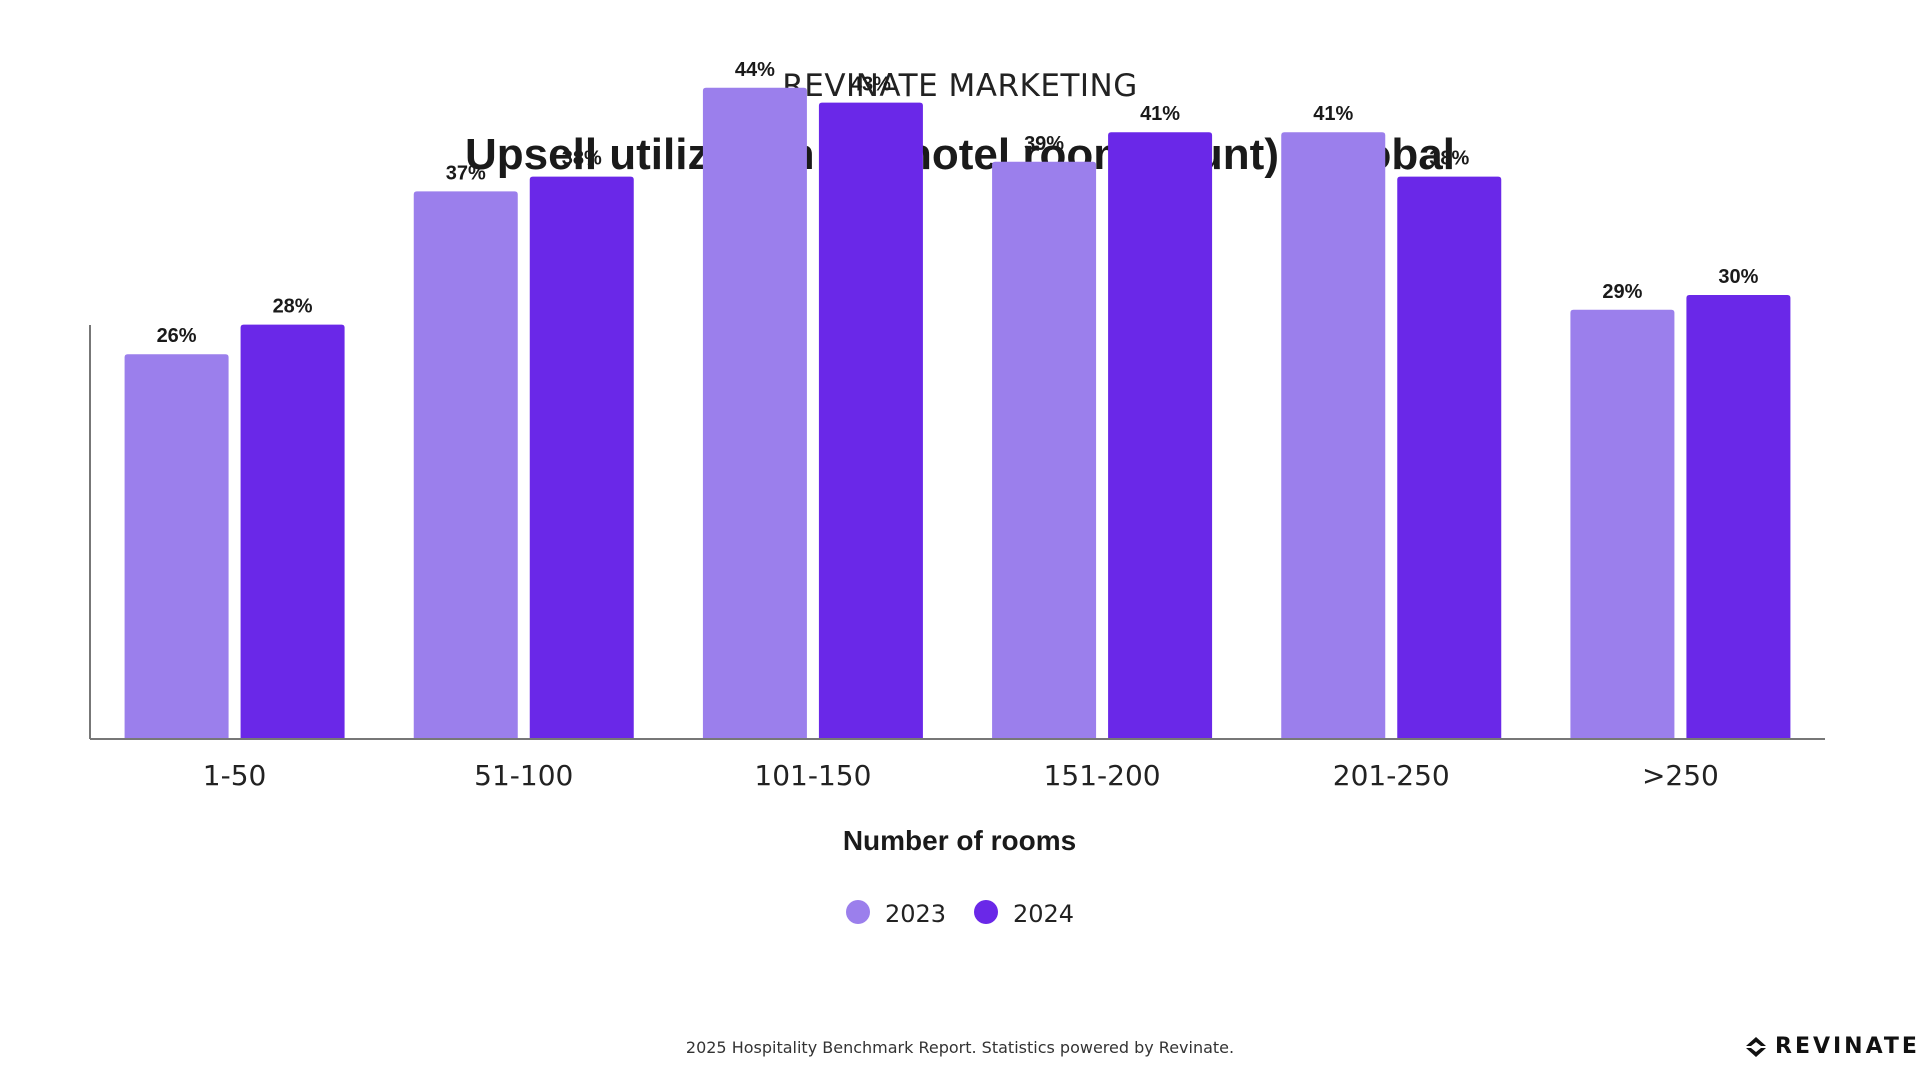 Image resolution: width=1920 pixels, height=1080 pixels. I want to click on x-tick-label-151-200: 151-200, so click(1102, 775).